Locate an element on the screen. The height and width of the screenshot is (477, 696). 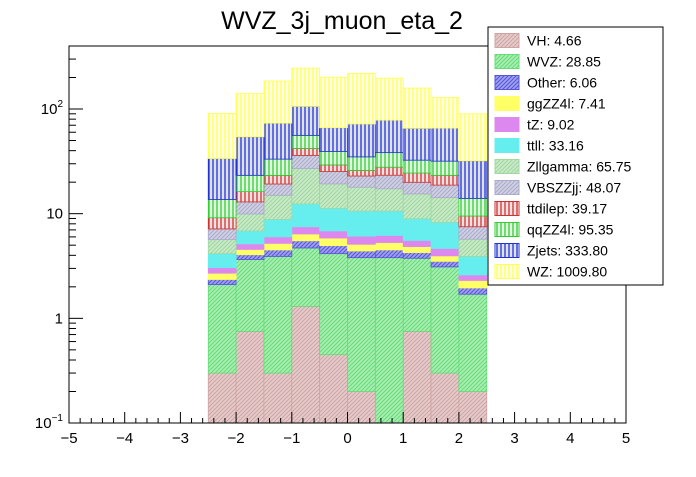
legend-label: Other: 6.06 is located at coordinates (562, 83).